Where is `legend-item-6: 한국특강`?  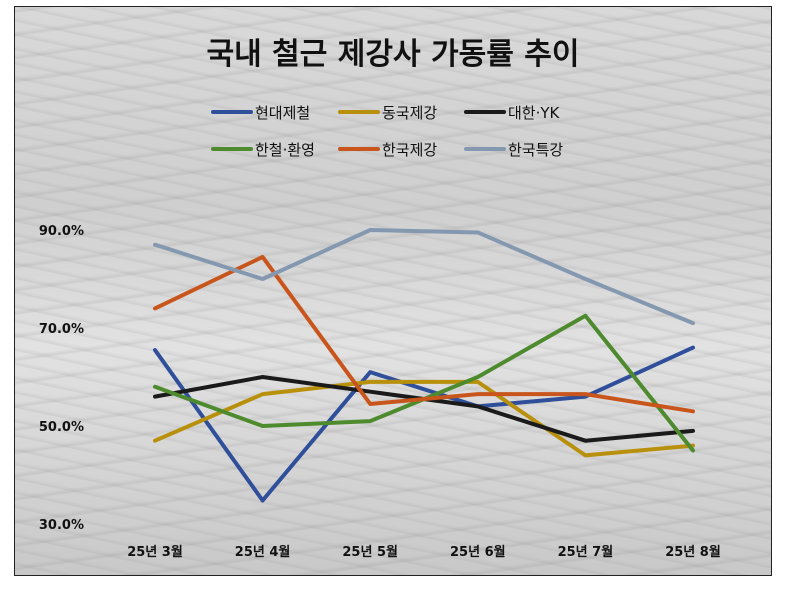
legend-item-6: 한국특강 is located at coordinates (513, 150).